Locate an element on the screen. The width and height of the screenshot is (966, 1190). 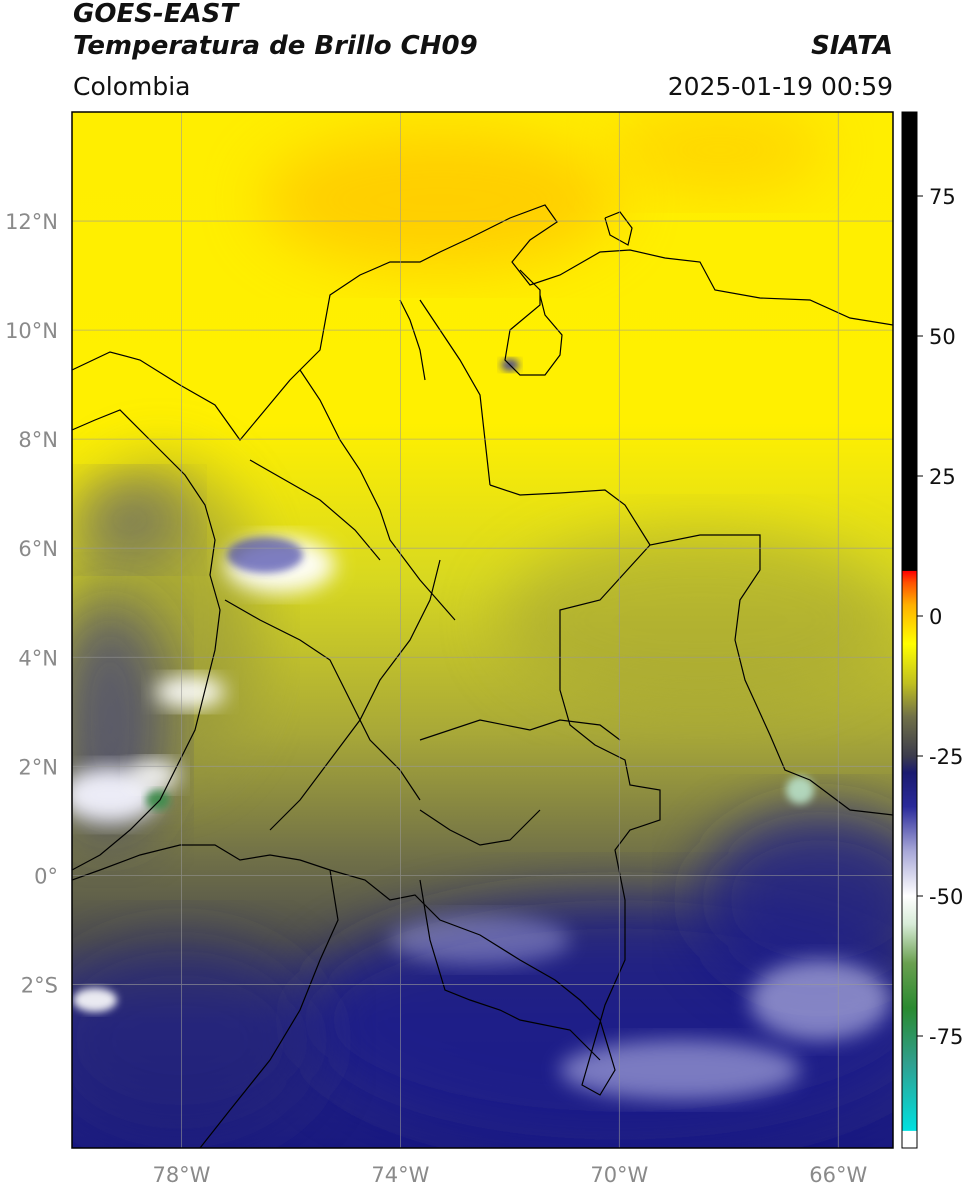
region-label: Colombia is located at coordinates (132, 86).